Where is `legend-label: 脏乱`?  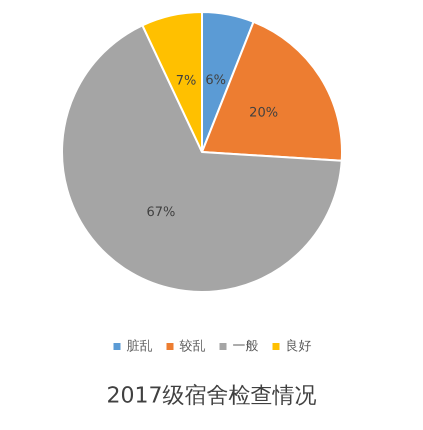 legend-label: 脏乱 is located at coordinates (139, 346).